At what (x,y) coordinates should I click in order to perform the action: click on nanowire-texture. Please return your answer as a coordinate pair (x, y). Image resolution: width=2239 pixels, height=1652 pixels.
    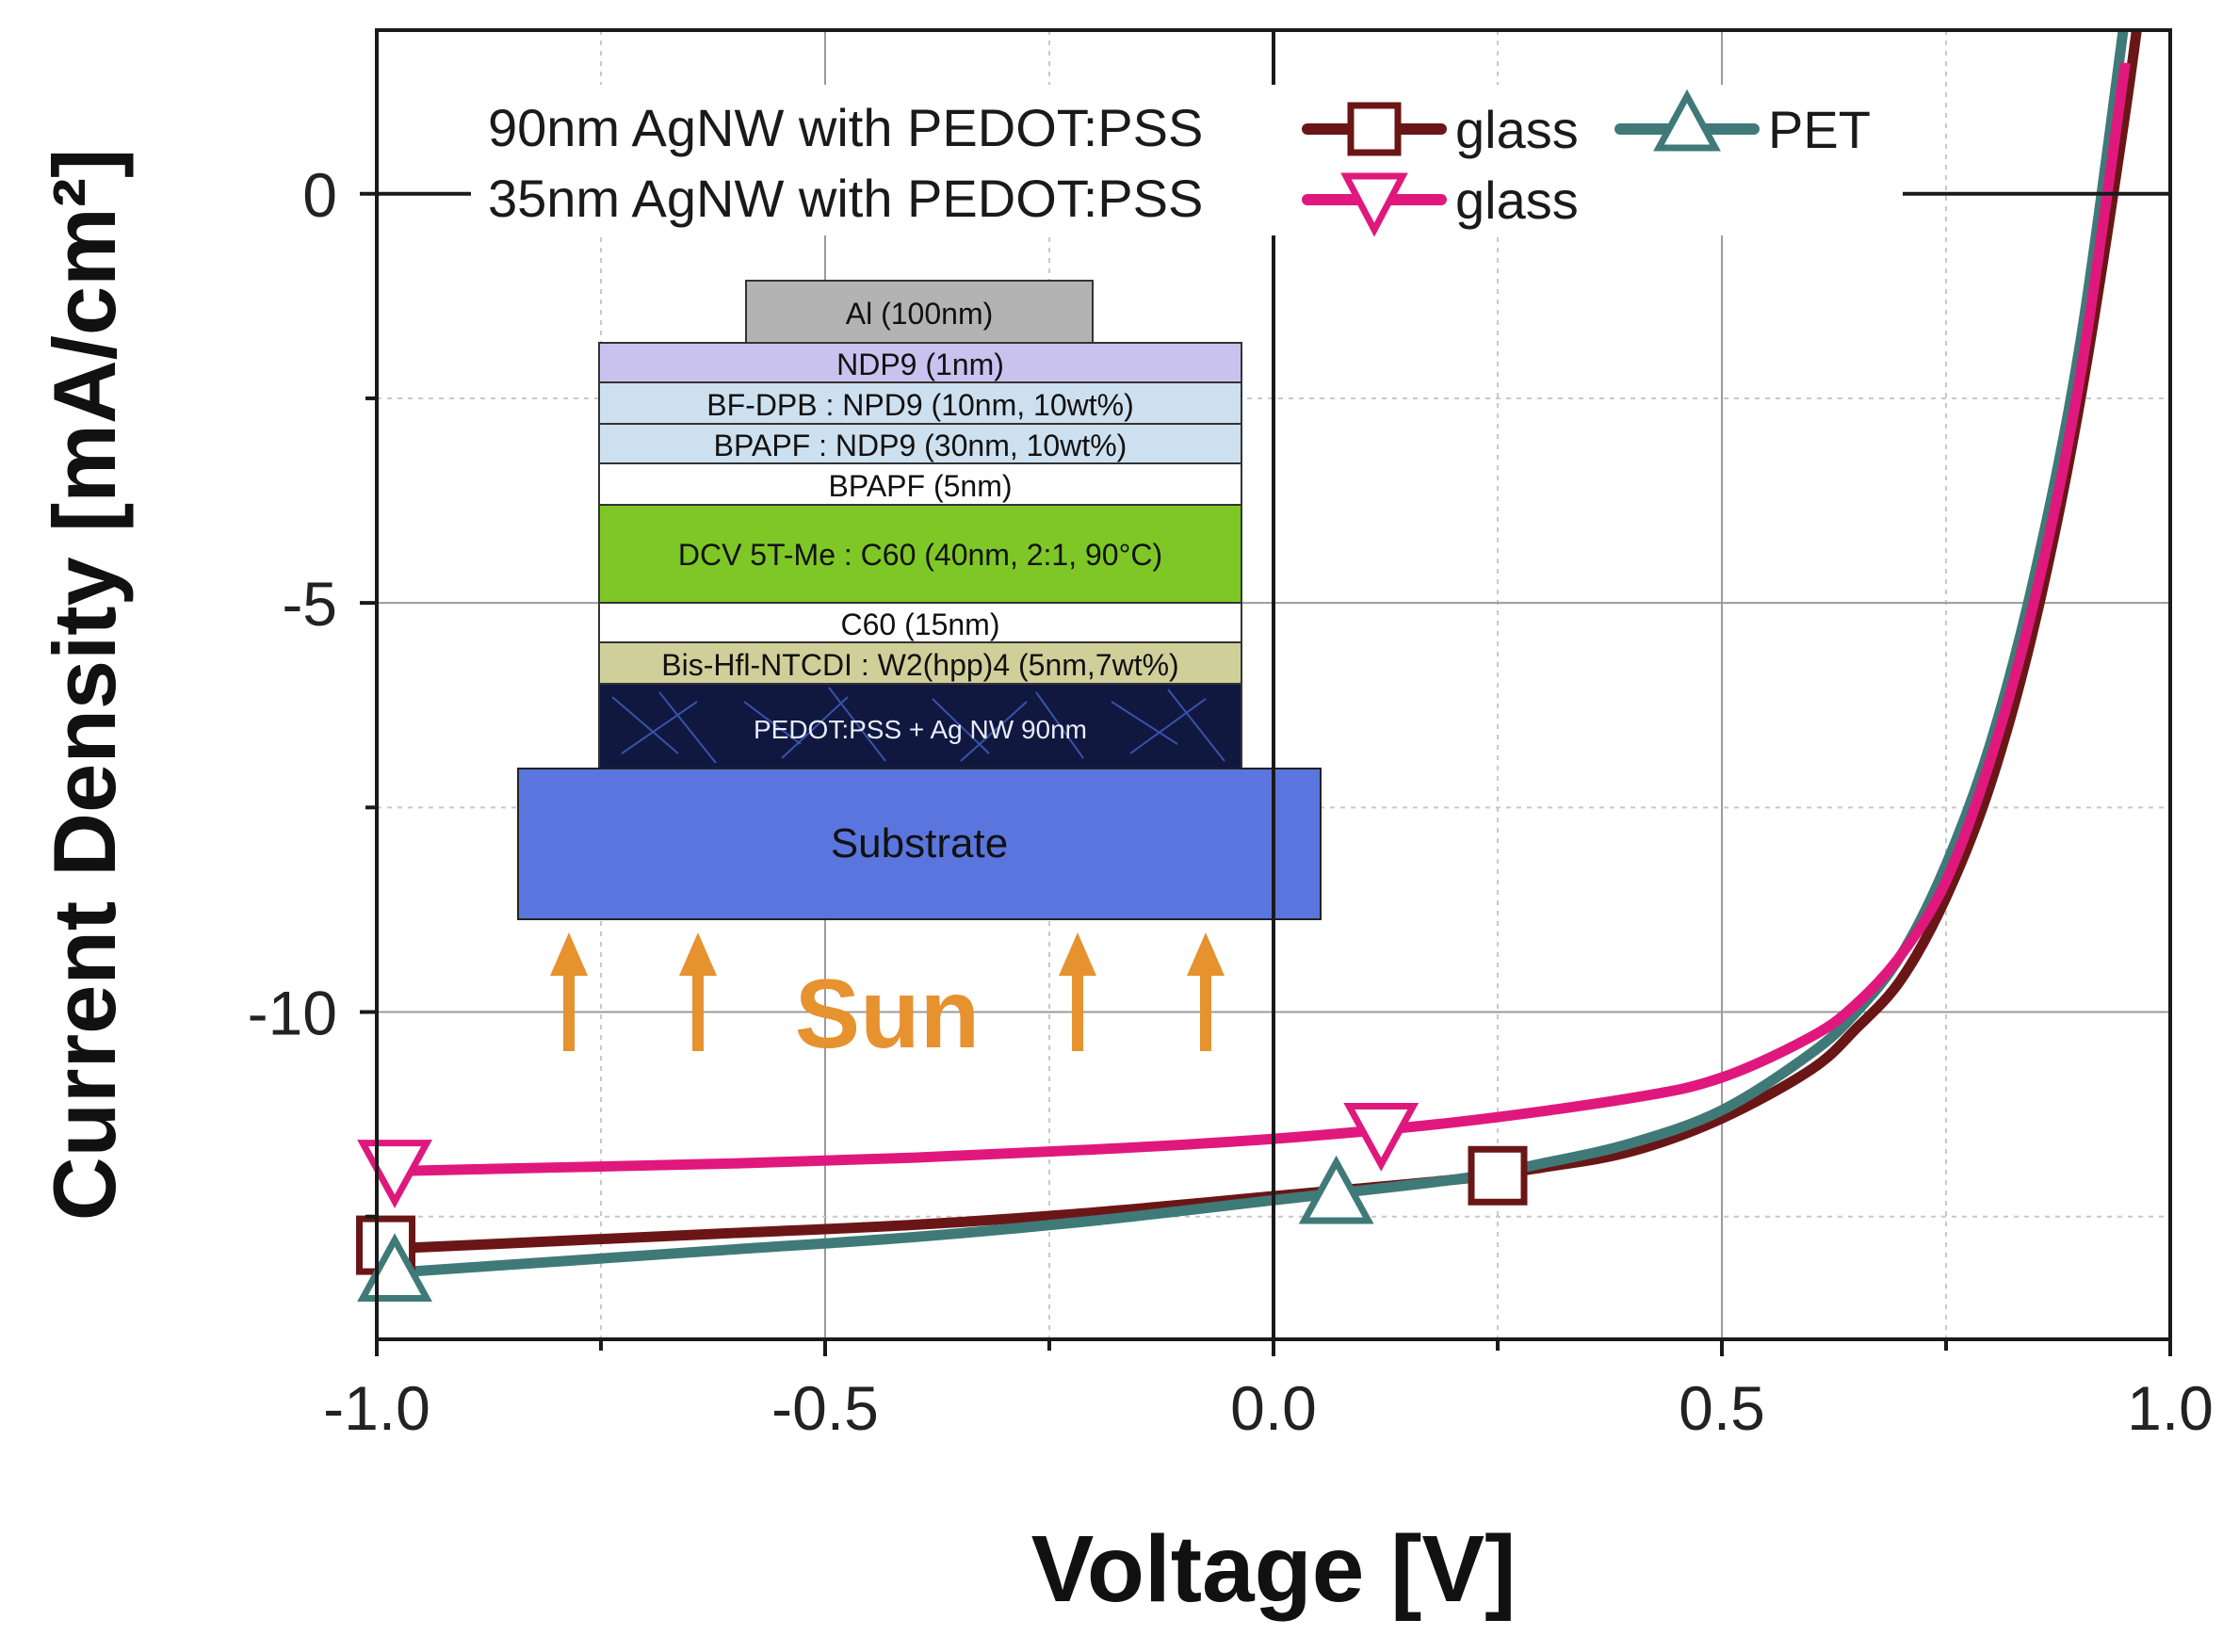
    Looking at the image, I should click on (918, 725).